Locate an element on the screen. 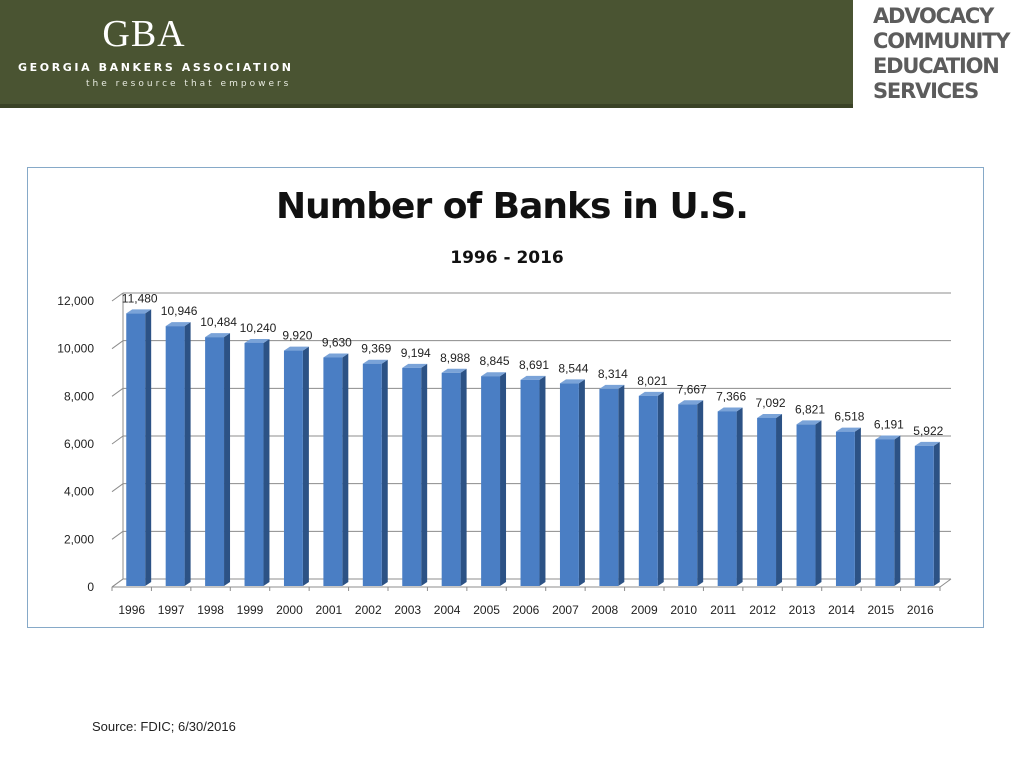 The width and height of the screenshot is (1024, 768). y-tick-label: 12,000 is located at coordinates (75, 301).